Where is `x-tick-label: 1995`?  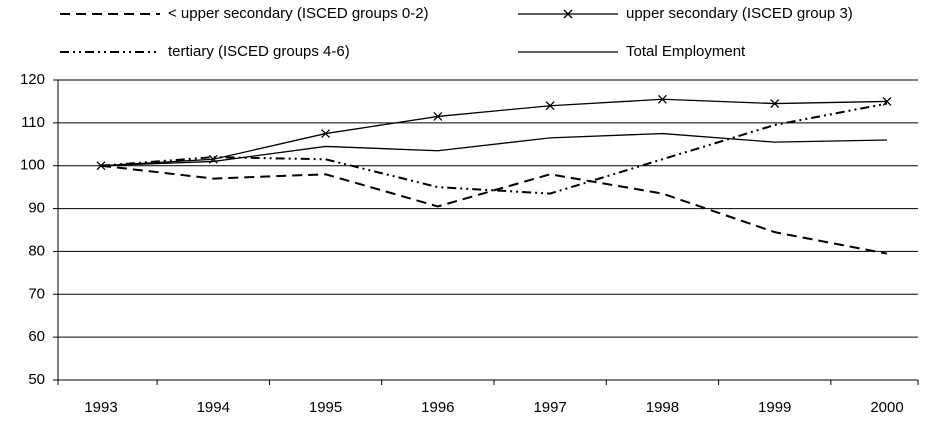
x-tick-label: 1995 is located at coordinates (325, 407).